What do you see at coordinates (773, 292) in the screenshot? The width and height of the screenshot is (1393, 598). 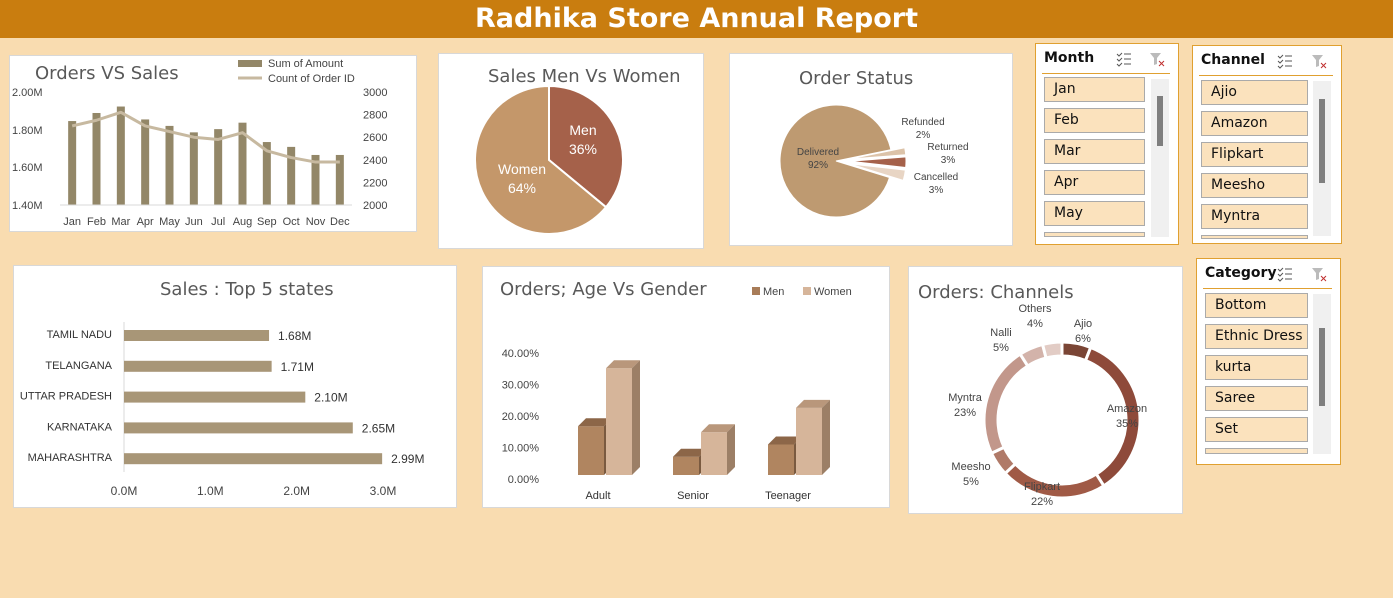 I see `legend-label-men: Men` at bounding box center [773, 292].